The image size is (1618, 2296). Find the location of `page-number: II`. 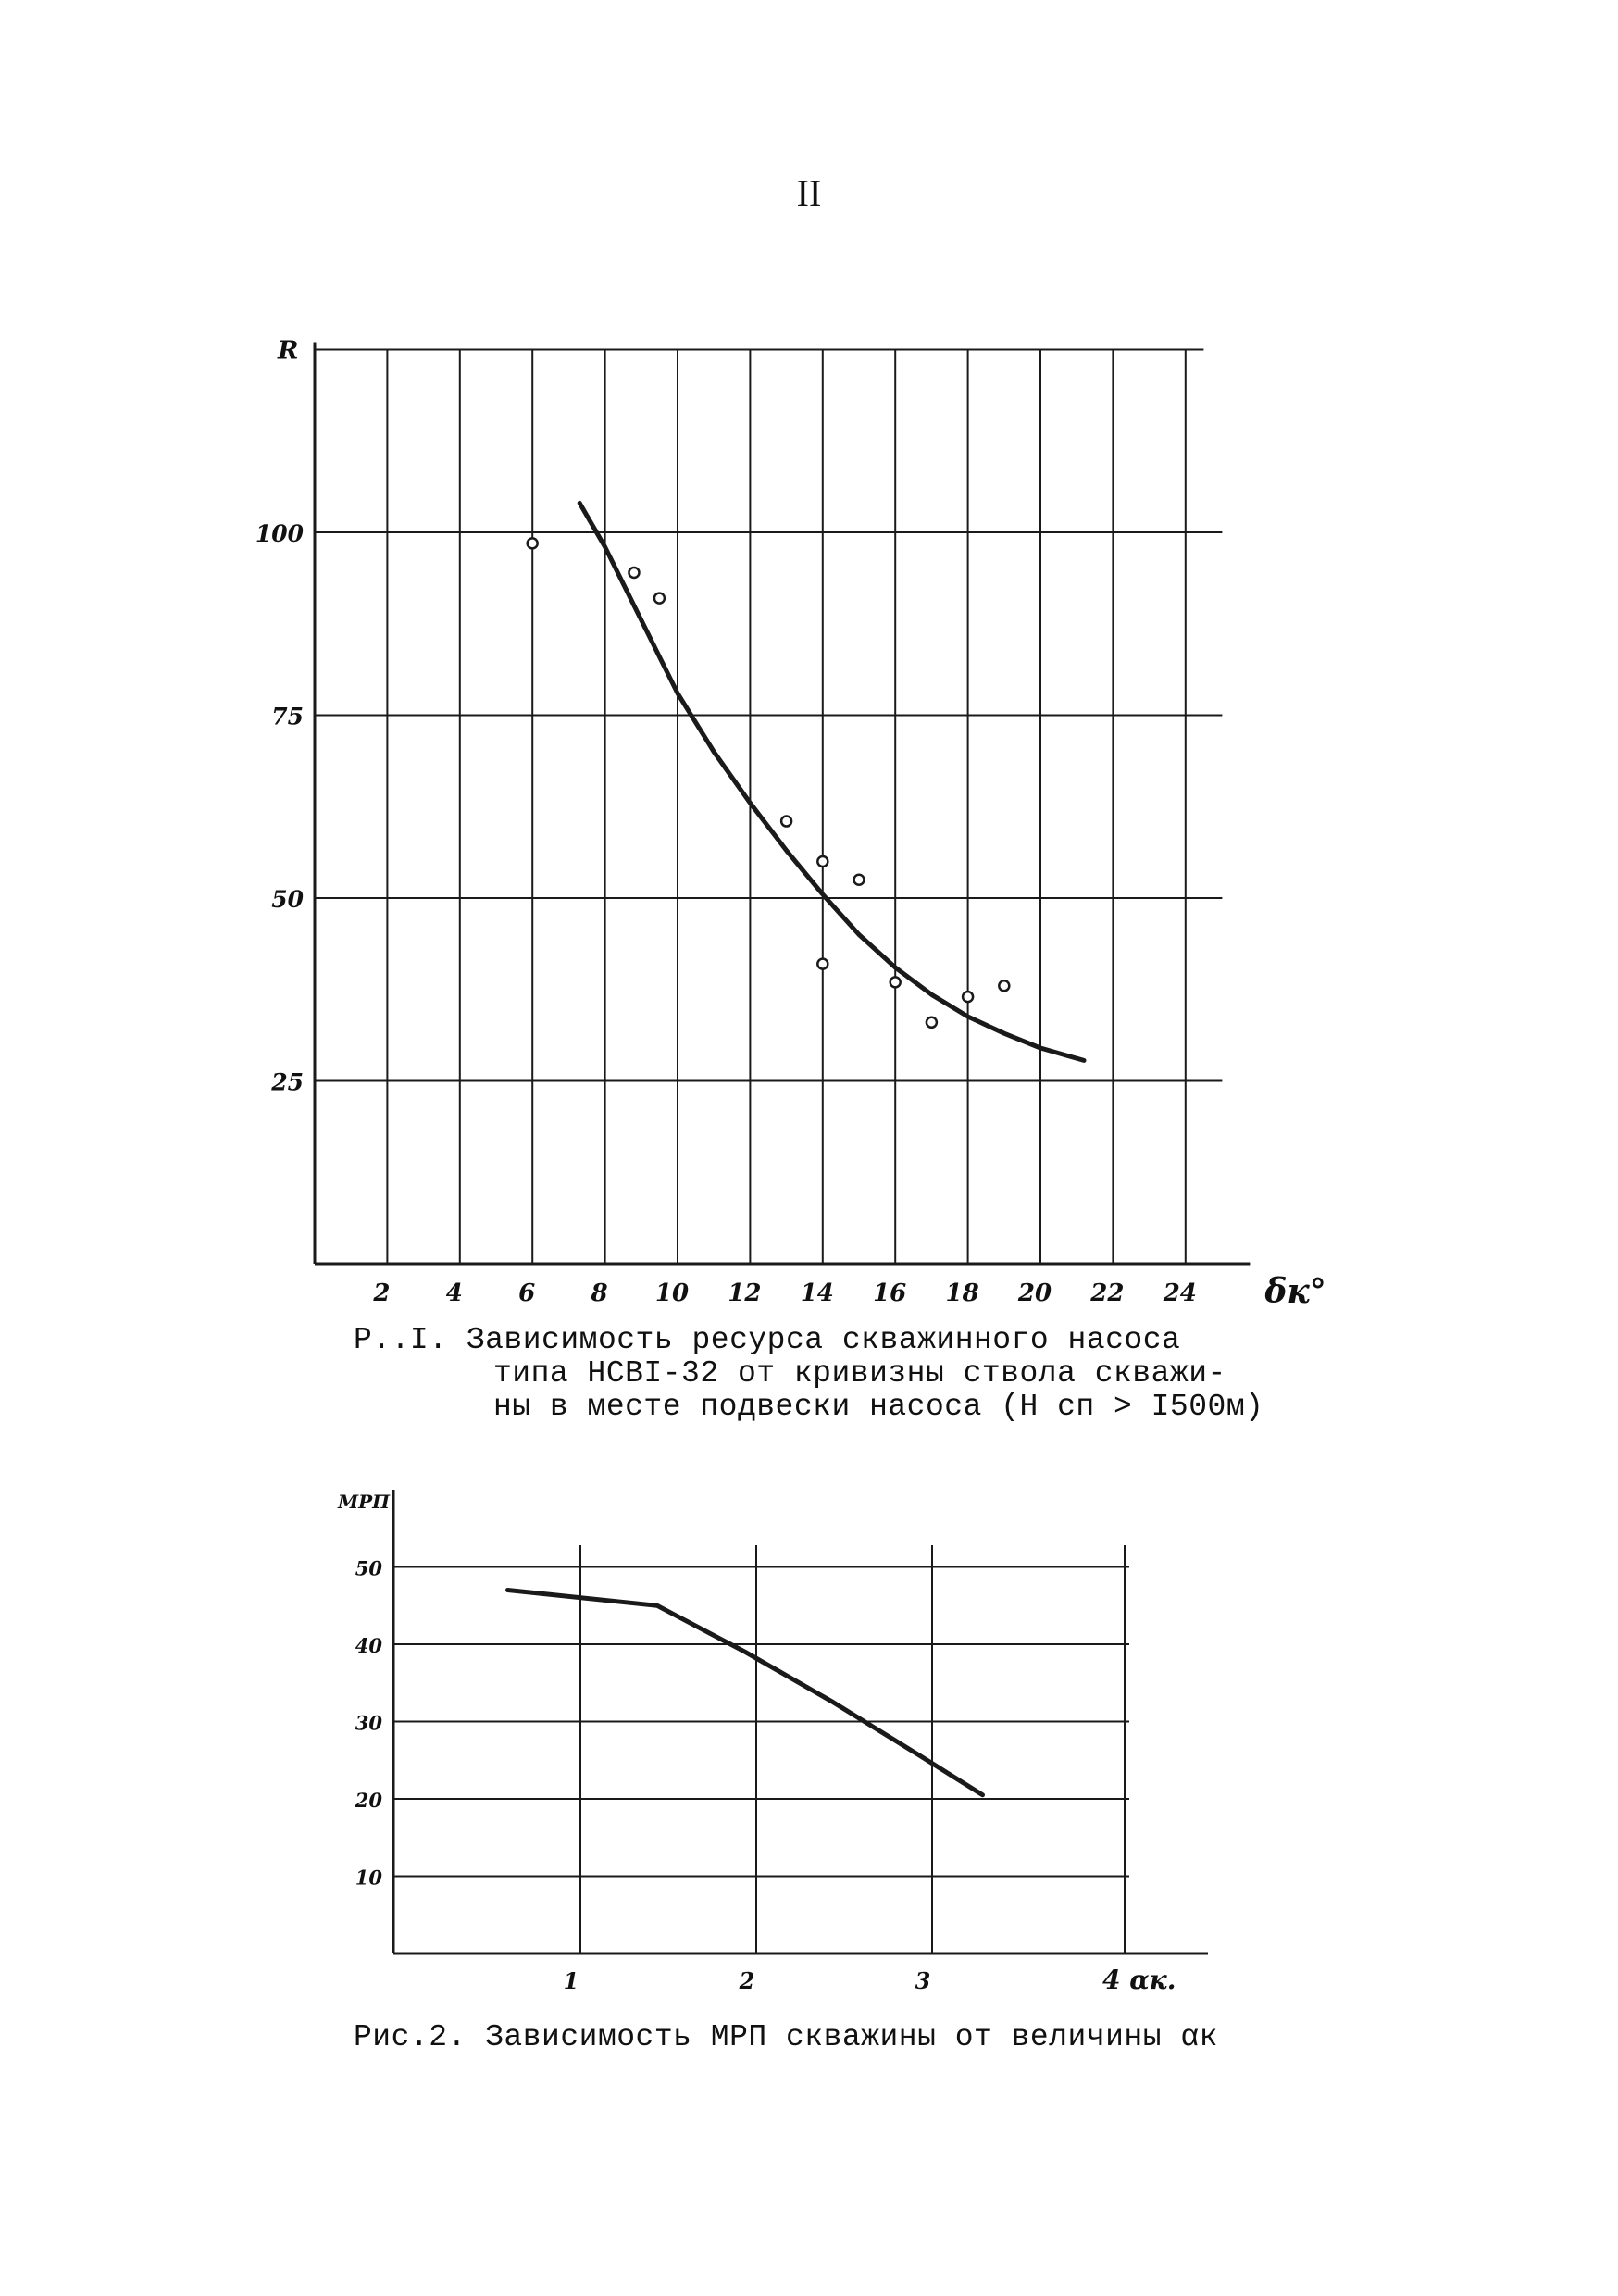

page-number: II is located at coordinates (809, 193).